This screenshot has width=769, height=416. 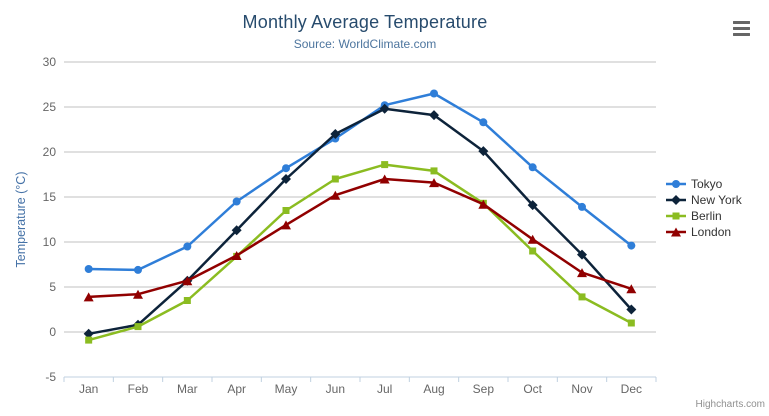 I want to click on x-axis-label: Nov, so click(x=581, y=389).